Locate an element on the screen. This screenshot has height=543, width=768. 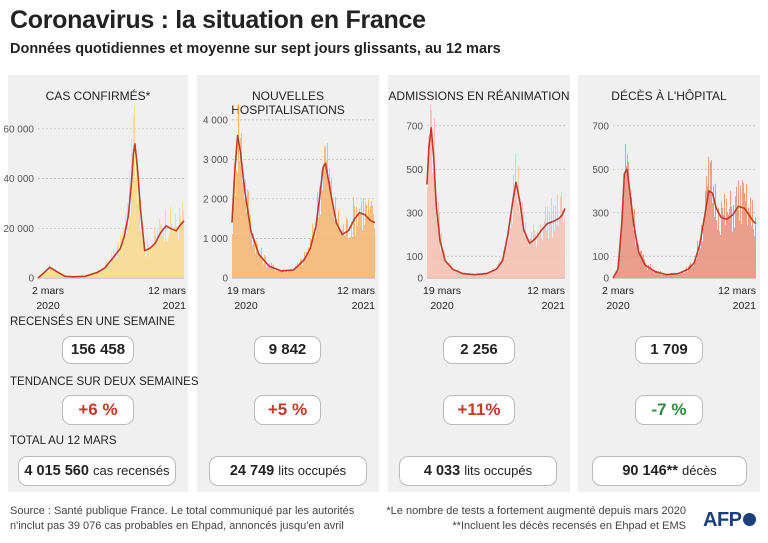
chart-title-hospitalisations: NOUVELLES HOSPITALISATIONS is located at coordinates (288, 103).